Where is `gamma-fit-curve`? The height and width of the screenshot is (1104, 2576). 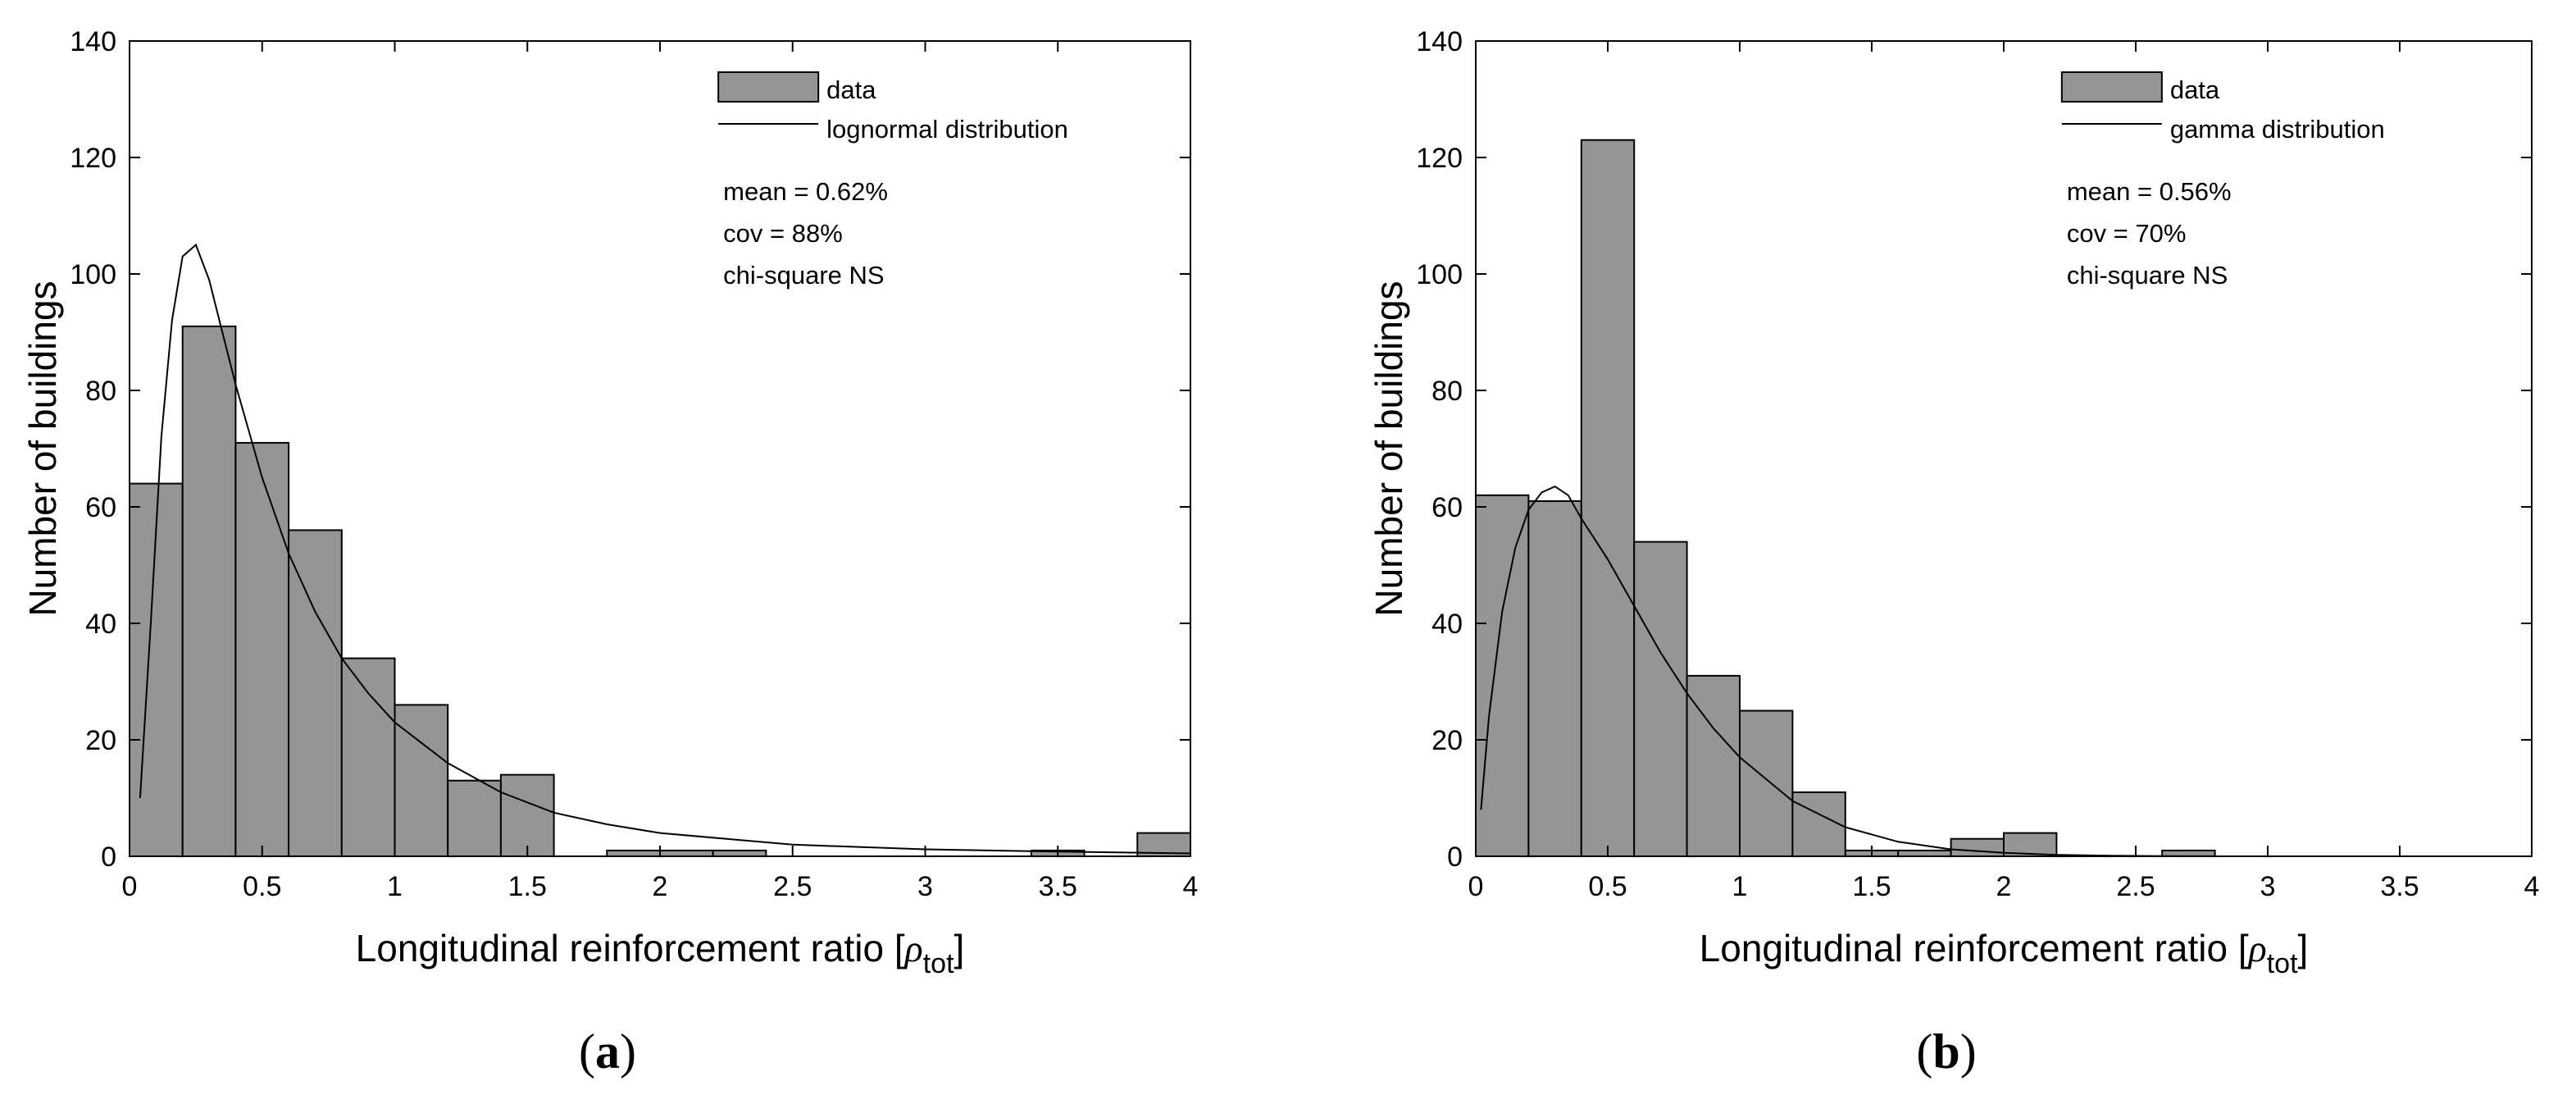
gamma-fit-curve is located at coordinates (1847, 671).